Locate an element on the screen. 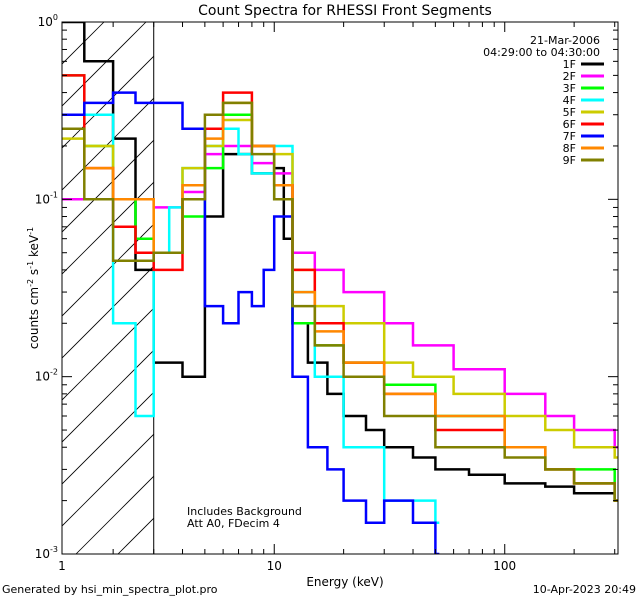  x-tick-label: 1 is located at coordinates (62, 566).